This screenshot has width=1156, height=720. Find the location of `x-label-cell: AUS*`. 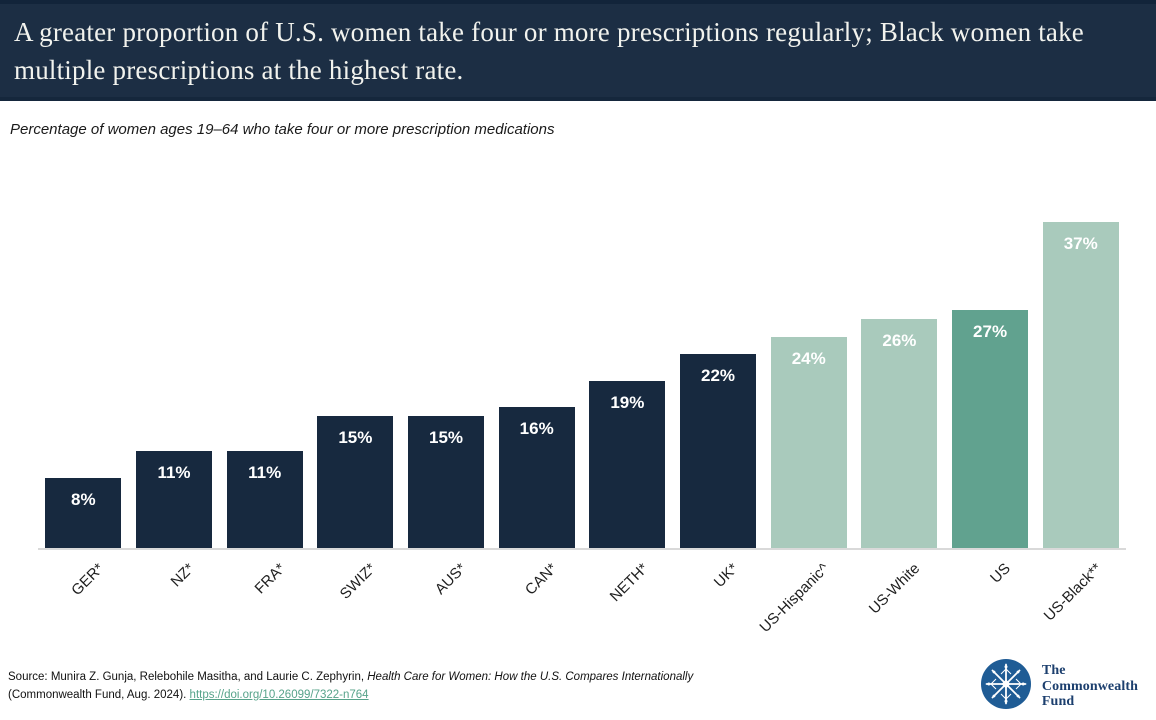

x-label-cell: AUS* is located at coordinates (446, 601).